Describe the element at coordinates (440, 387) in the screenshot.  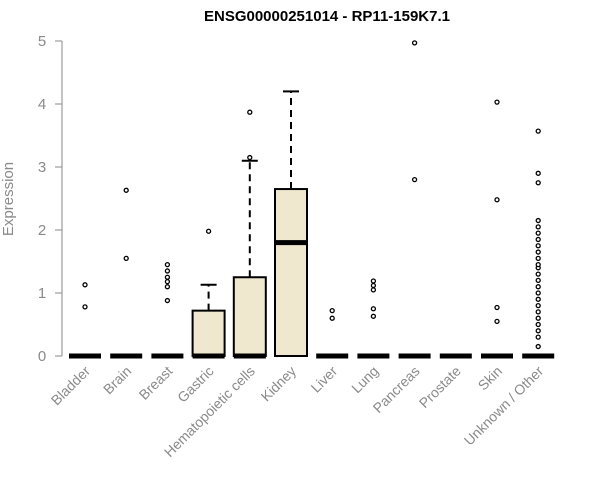
I see `x-tick-label: Prostate` at that location.